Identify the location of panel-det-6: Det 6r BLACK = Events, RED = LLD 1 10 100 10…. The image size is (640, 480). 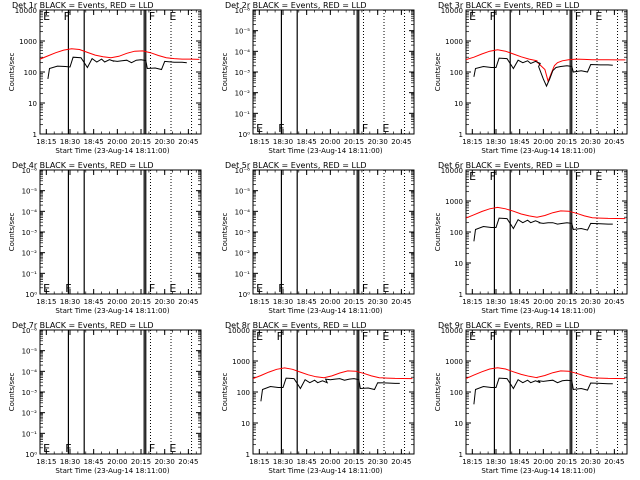
(531, 238).